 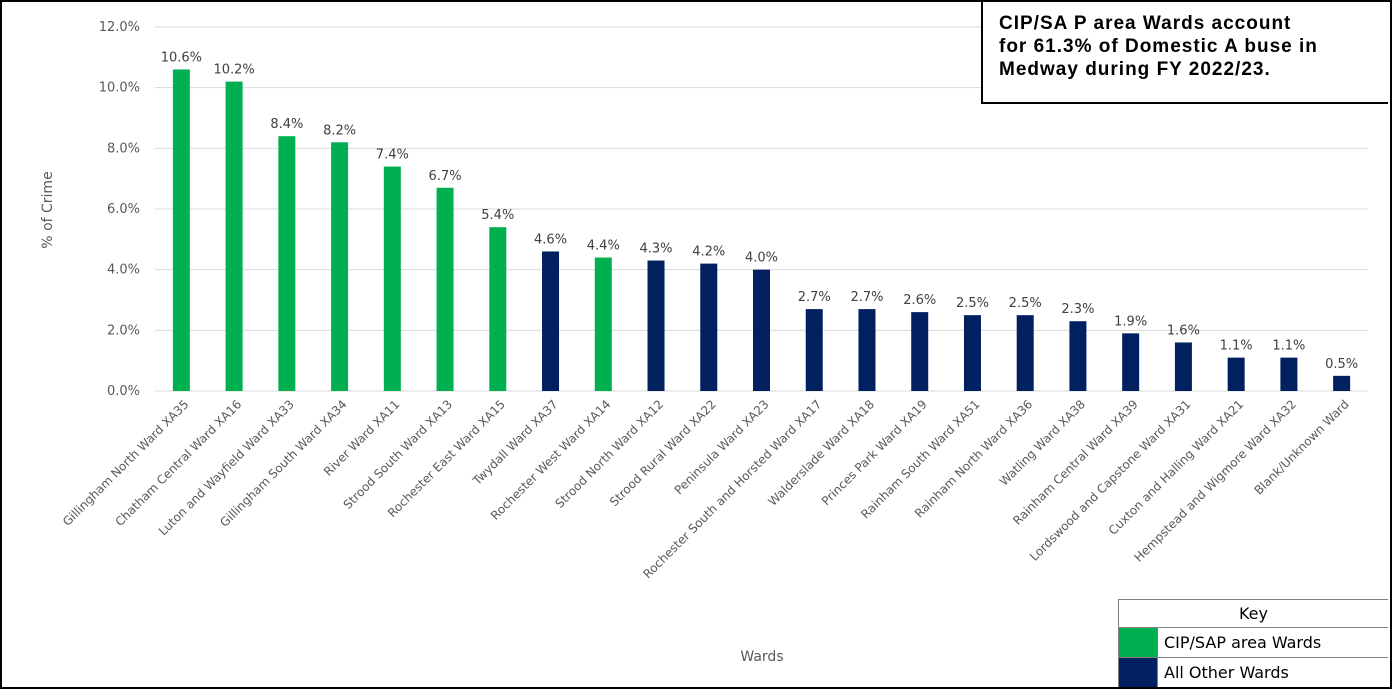 What do you see at coordinates (1145, 23) in the screenshot?
I see `callout-line-1: CIP/SA P area Wards account` at bounding box center [1145, 23].